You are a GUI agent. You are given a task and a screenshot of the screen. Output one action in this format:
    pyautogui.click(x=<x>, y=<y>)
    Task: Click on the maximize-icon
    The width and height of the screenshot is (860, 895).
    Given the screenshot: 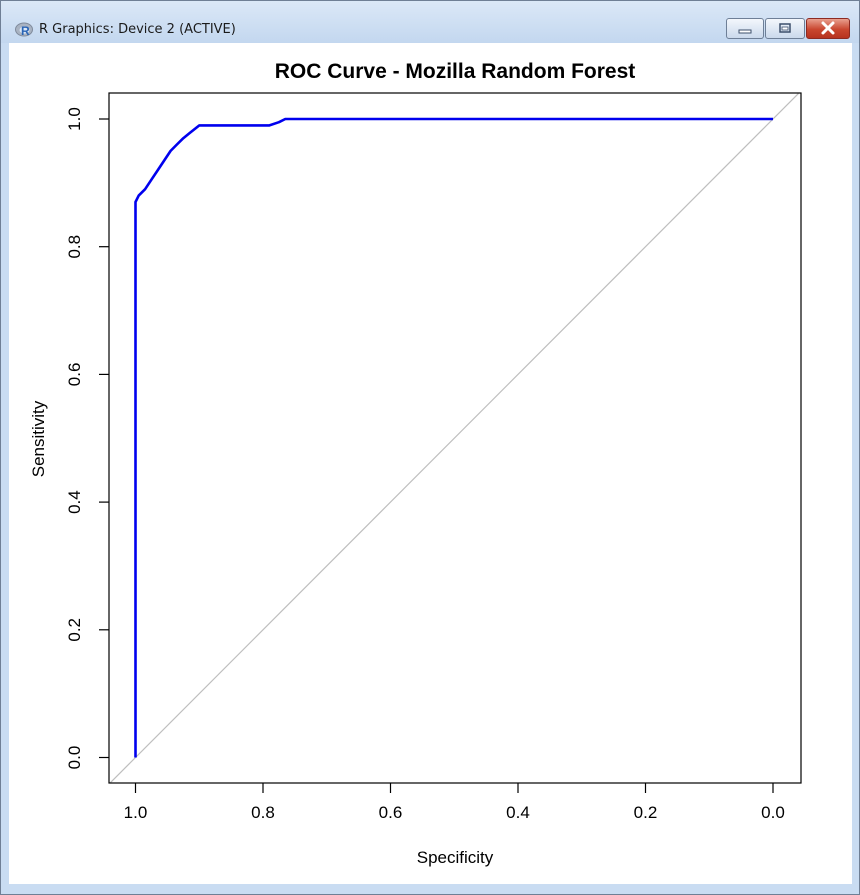 What is the action you would take?
    pyautogui.click(x=785, y=28)
    